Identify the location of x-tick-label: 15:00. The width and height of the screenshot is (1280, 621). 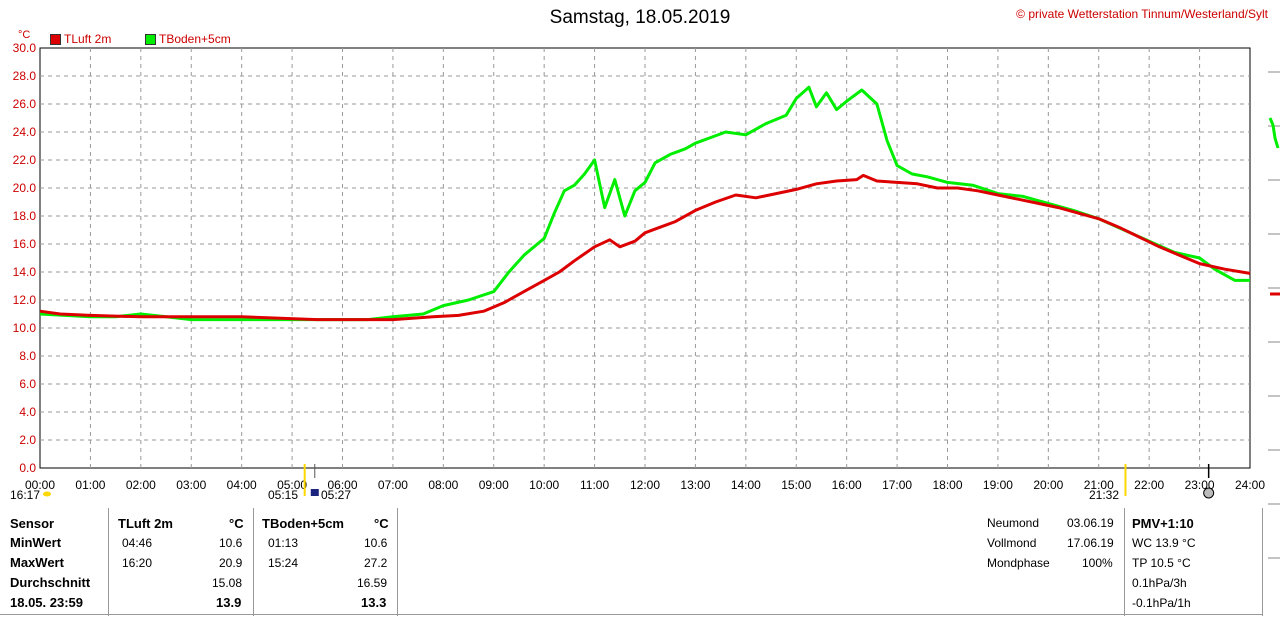
(796, 485).